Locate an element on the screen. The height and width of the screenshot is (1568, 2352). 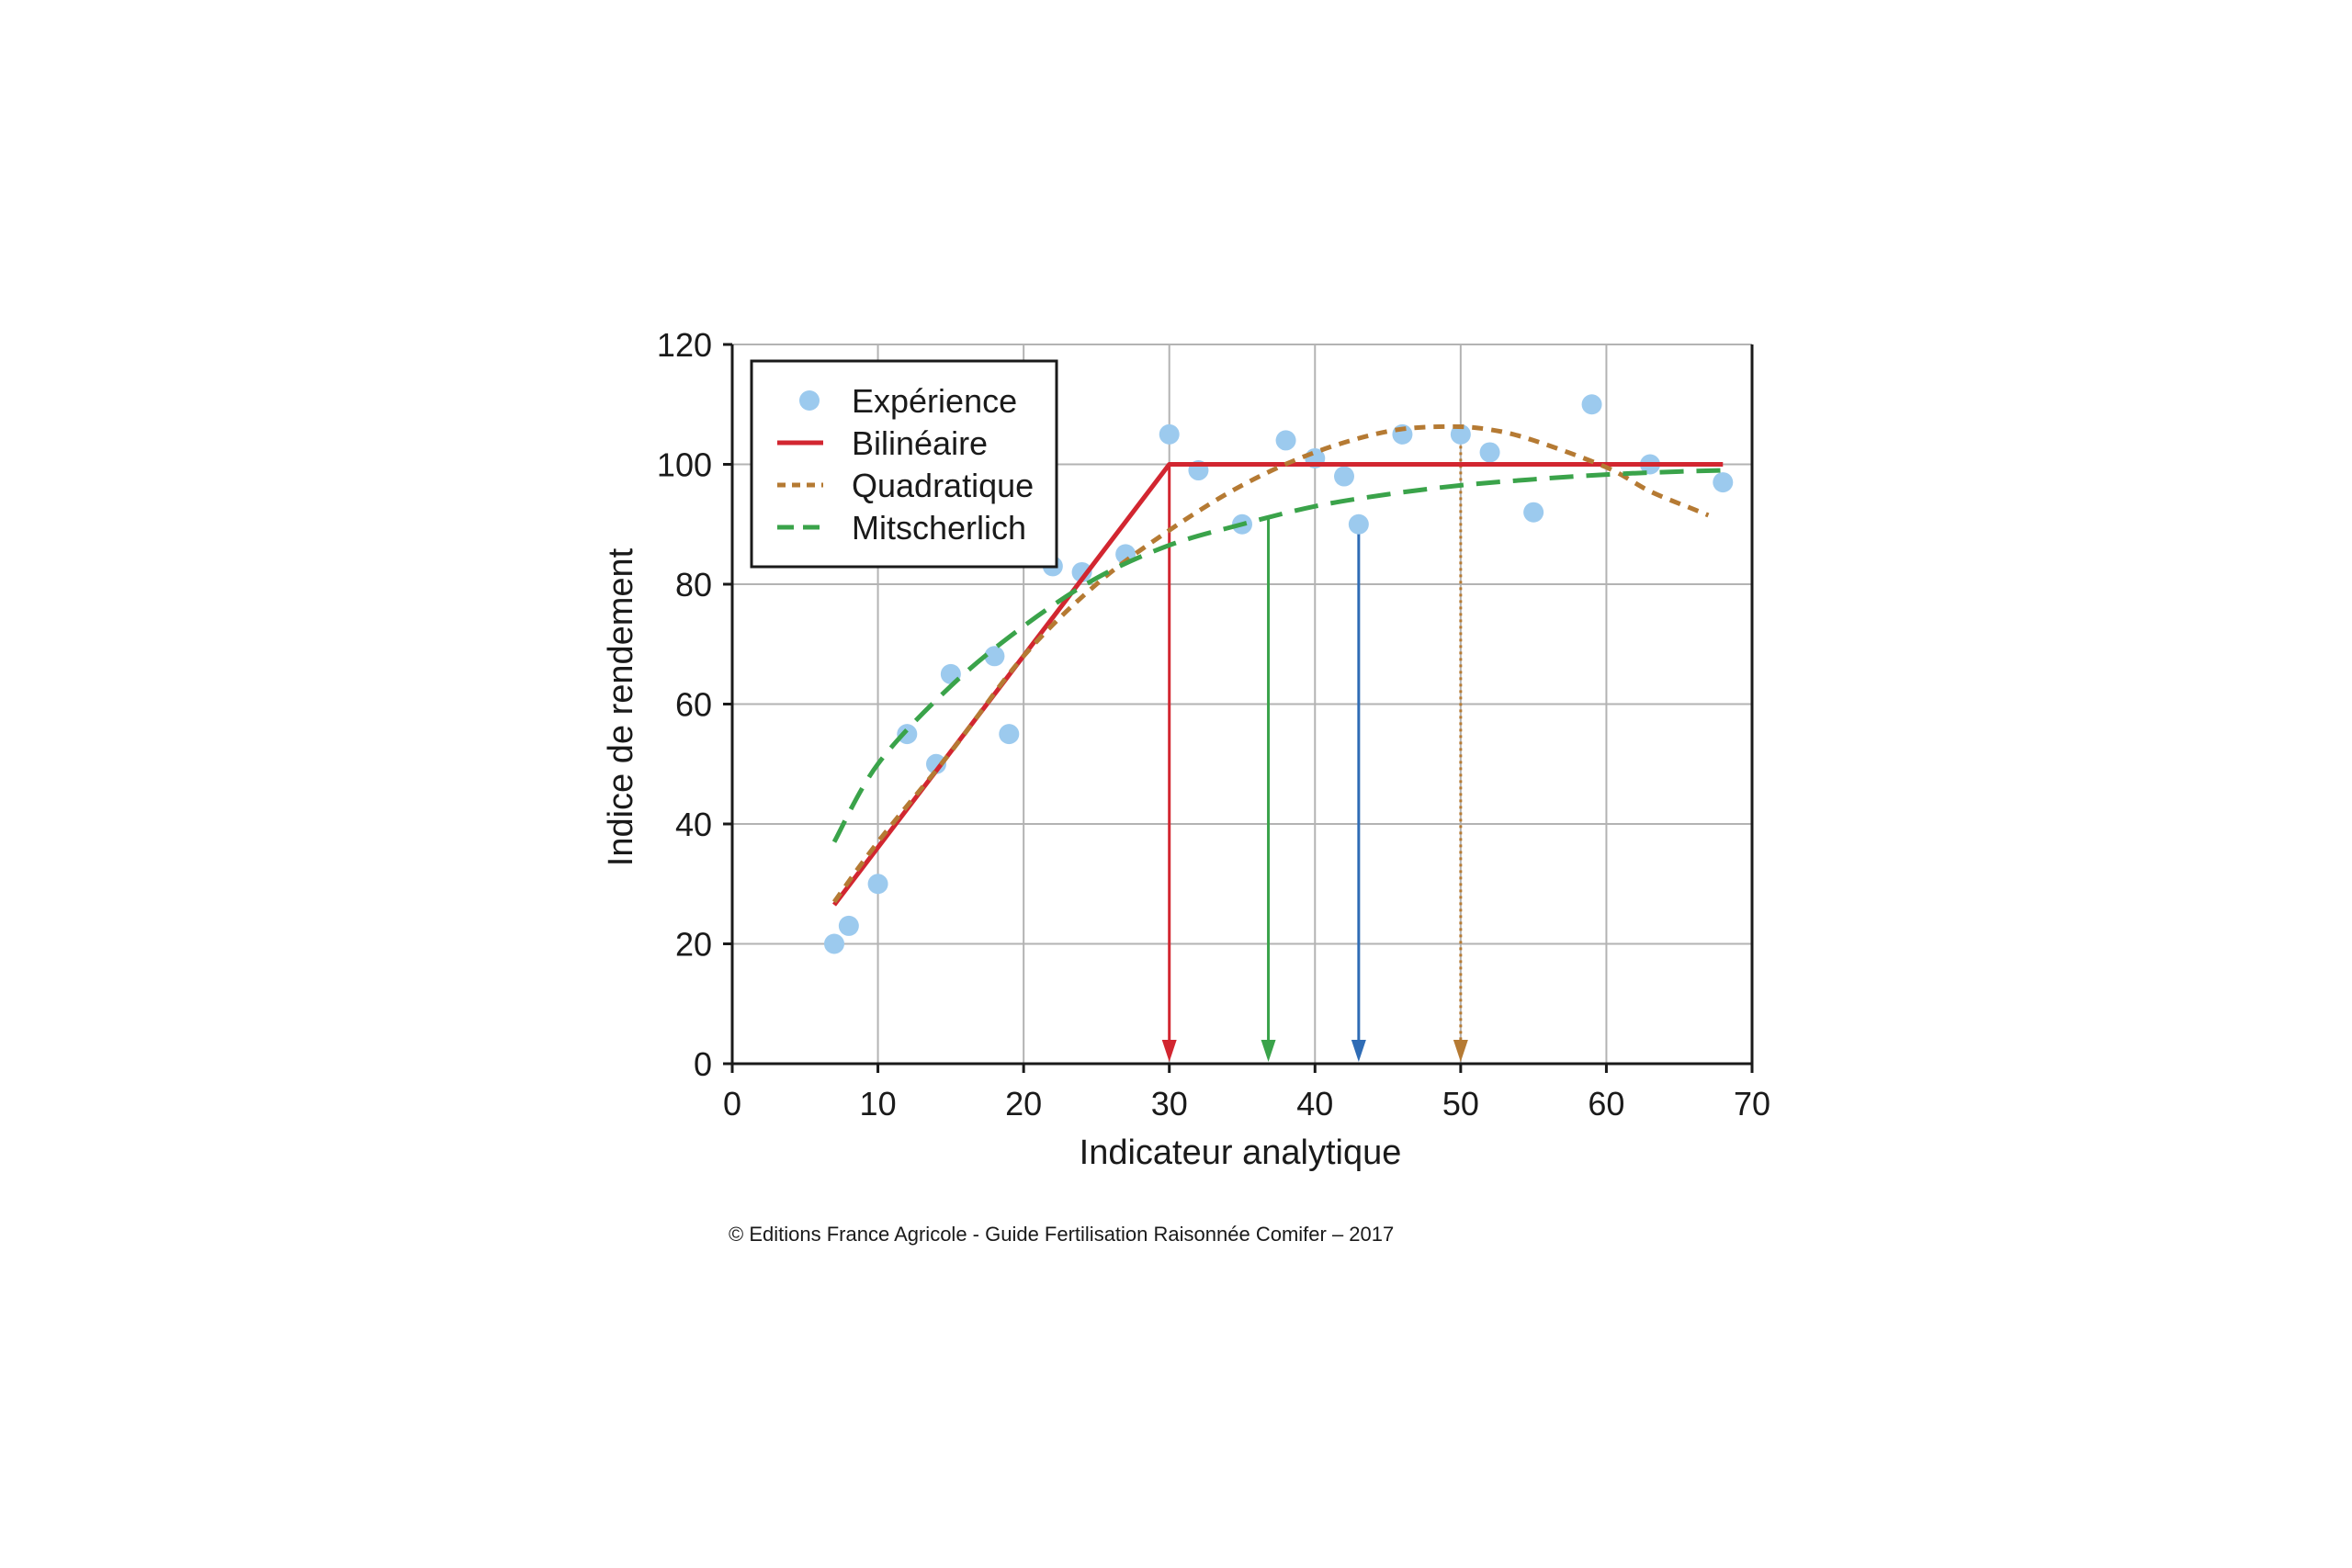
y-tick-label: 100 is located at coordinates (685, 465).